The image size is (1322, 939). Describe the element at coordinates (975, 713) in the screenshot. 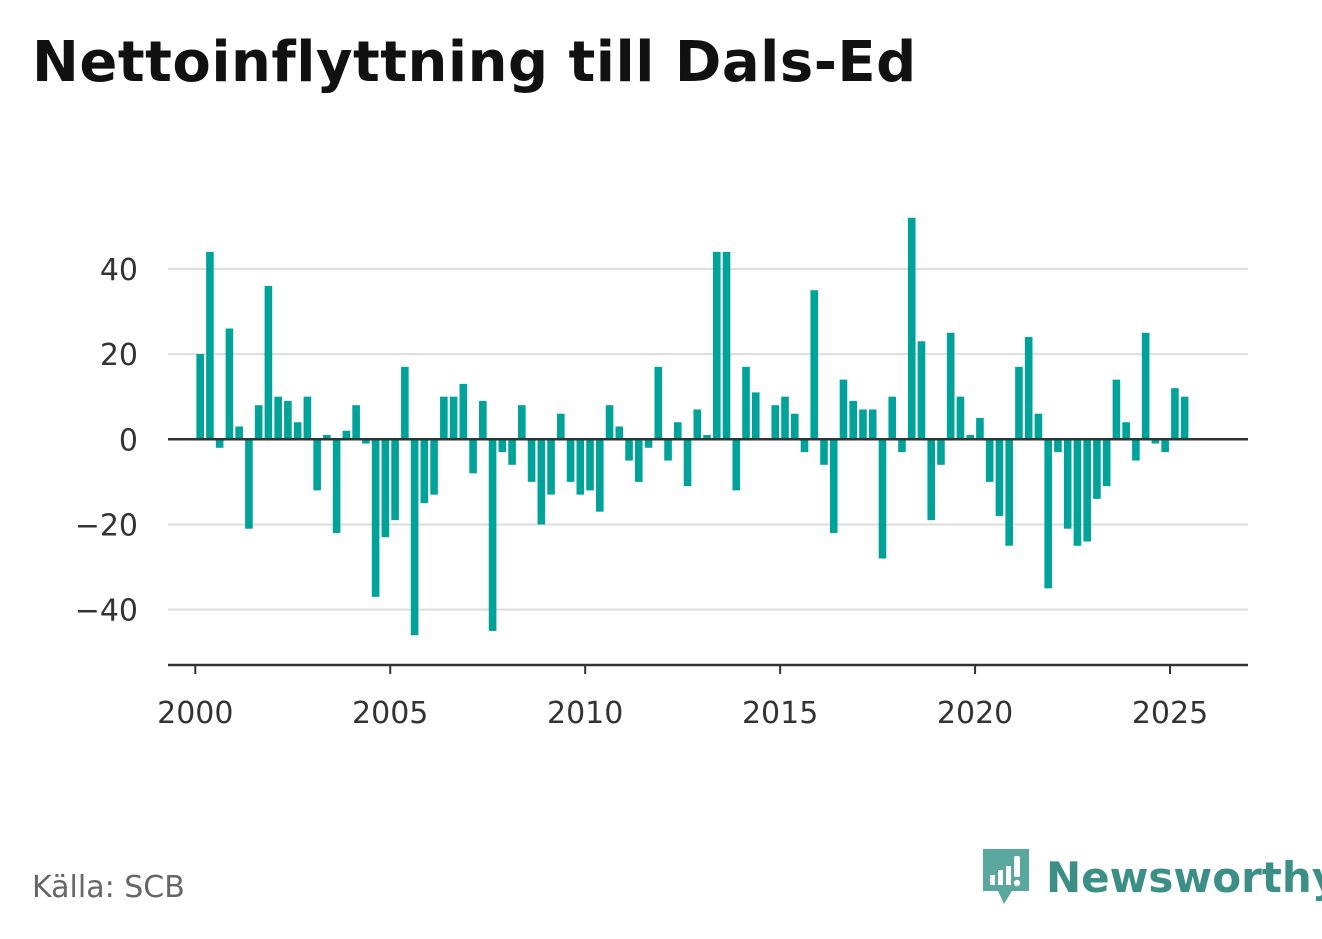

I see `x-tick-label: 2020` at that location.